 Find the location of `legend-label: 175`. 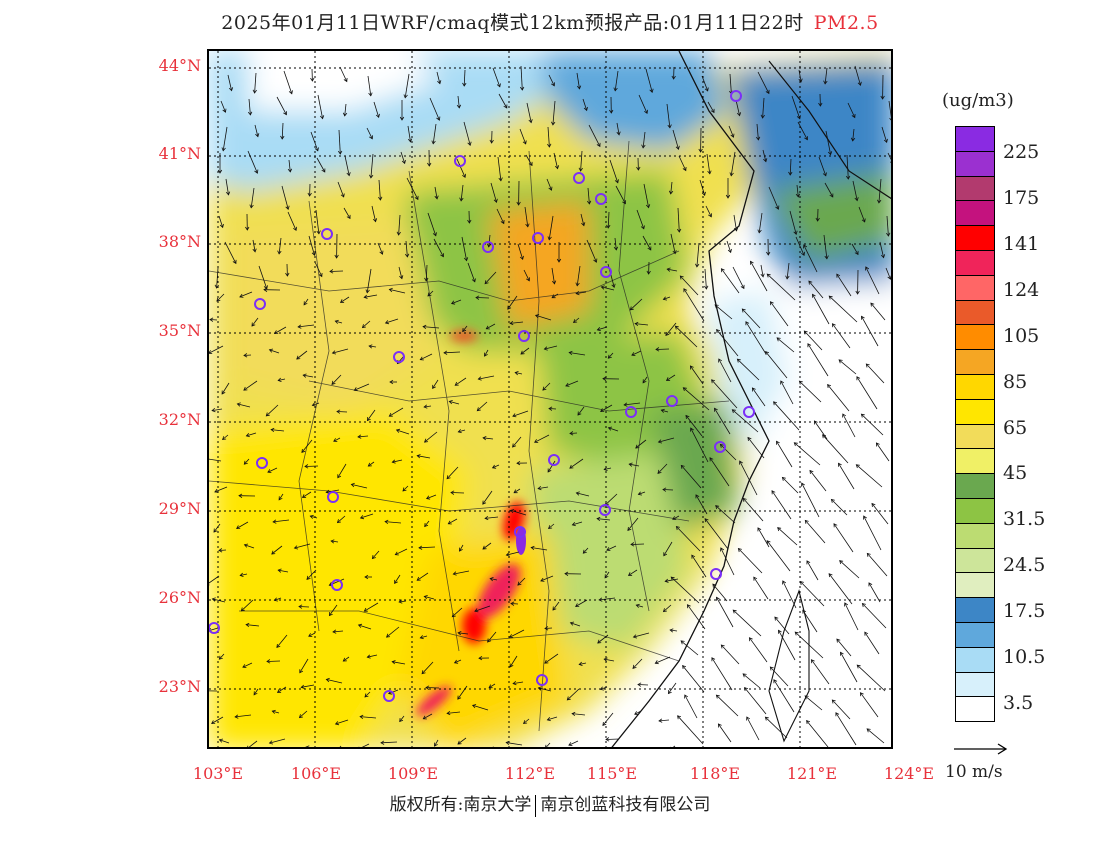

legend-label: 175 is located at coordinates (1021, 198).